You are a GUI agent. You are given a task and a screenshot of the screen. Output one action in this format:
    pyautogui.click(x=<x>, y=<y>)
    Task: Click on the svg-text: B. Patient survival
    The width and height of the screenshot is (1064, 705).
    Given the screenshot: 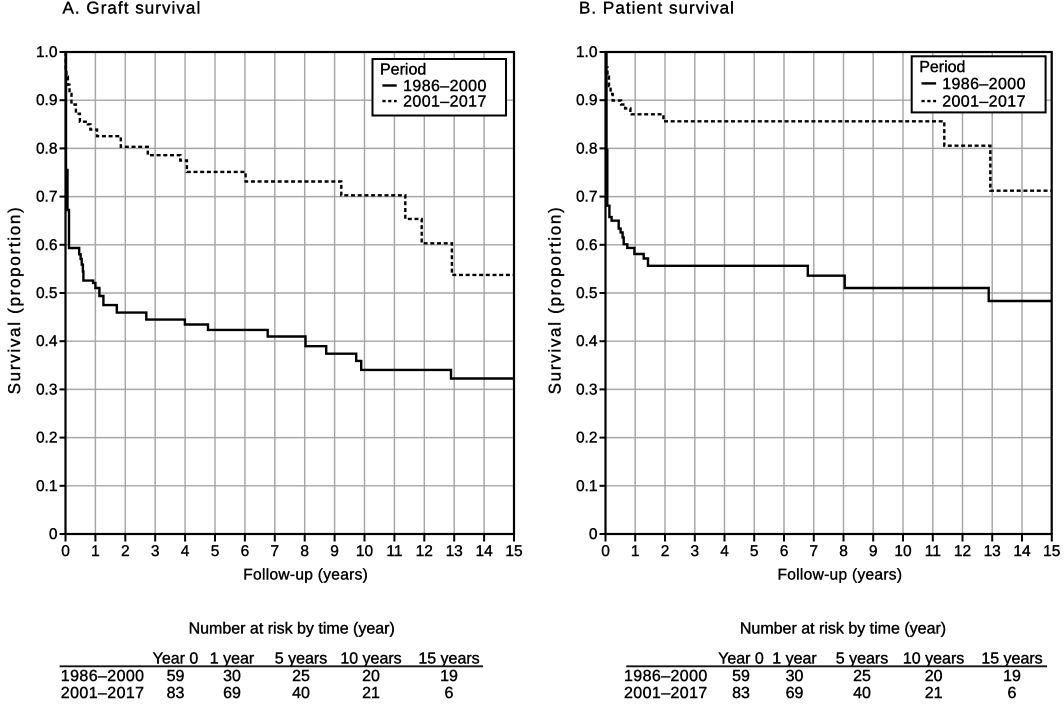 What is the action you would take?
    pyautogui.click(x=657, y=9)
    